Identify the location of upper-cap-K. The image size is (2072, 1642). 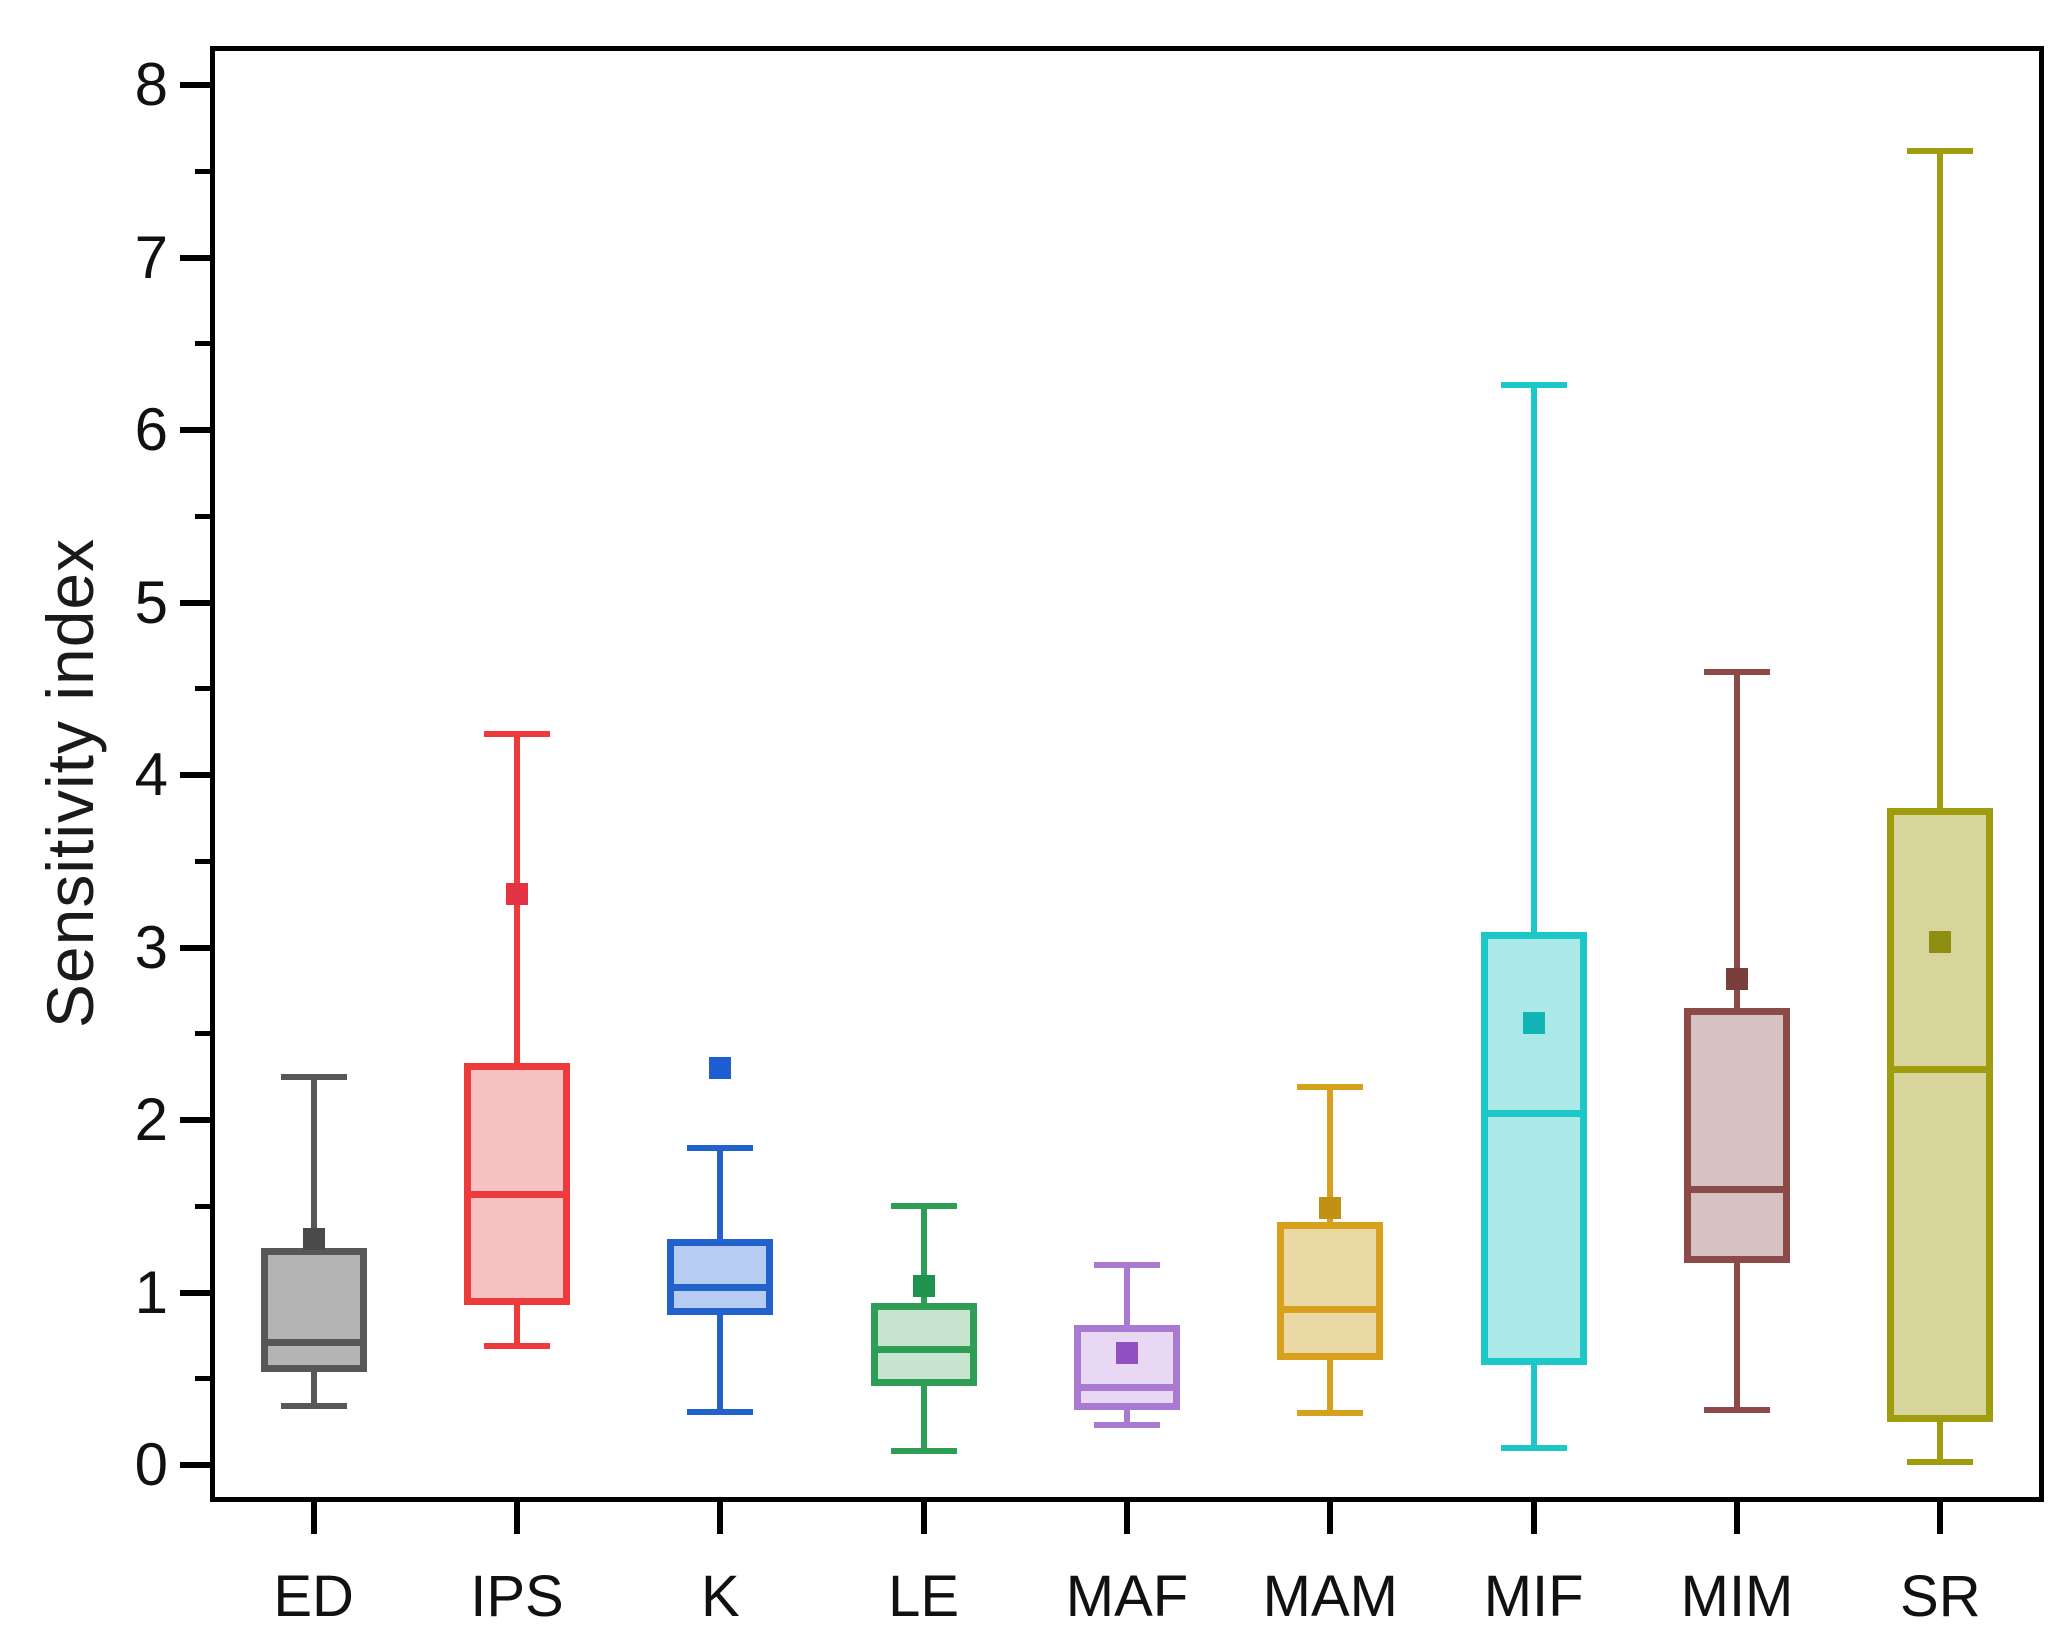
(720, 1147).